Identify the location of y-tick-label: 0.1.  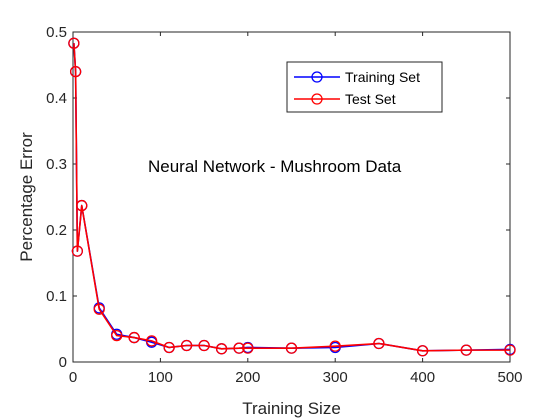
(56, 296).